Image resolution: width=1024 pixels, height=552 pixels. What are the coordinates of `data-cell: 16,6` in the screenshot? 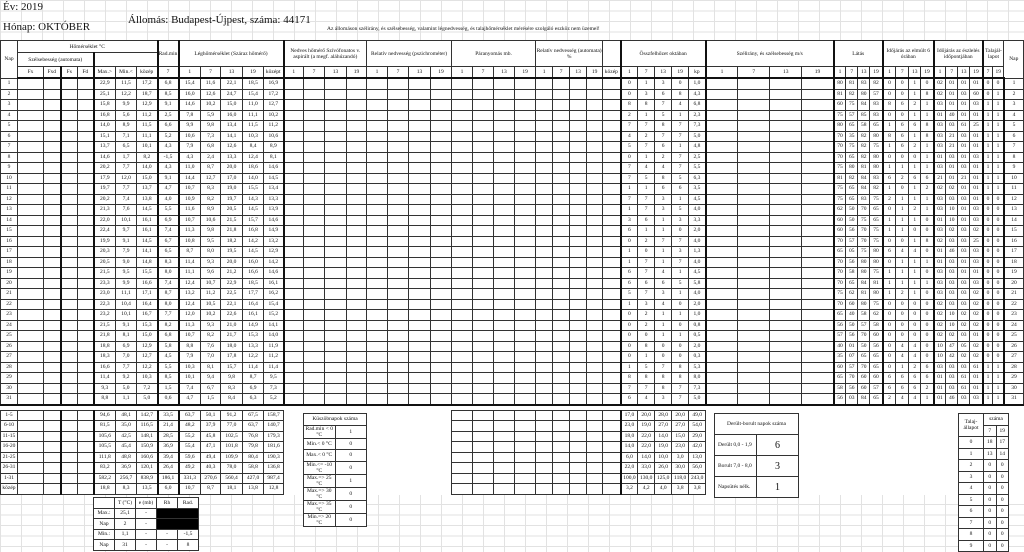 It's located at (147, 283).